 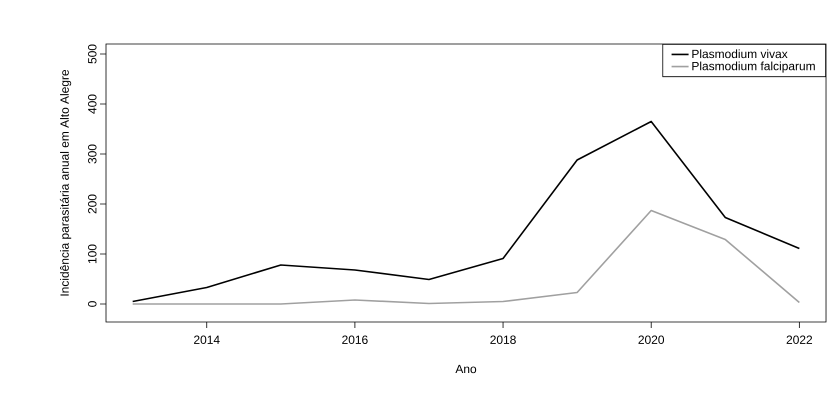 What do you see at coordinates (651, 340) in the screenshot?
I see `x-tick-label: 2020` at bounding box center [651, 340].